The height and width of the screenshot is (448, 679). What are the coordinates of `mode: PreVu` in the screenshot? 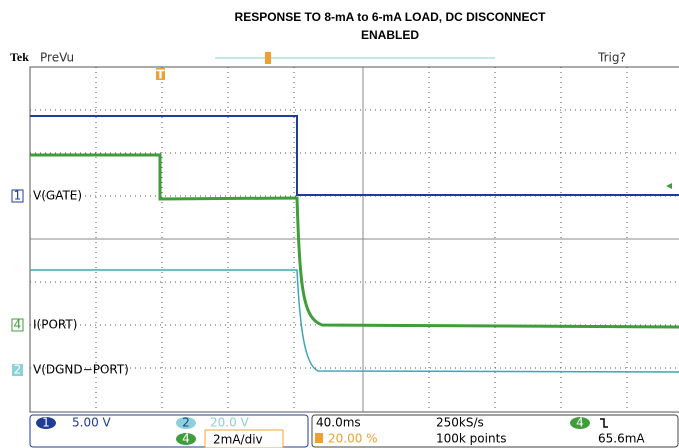 It's located at (57, 58).